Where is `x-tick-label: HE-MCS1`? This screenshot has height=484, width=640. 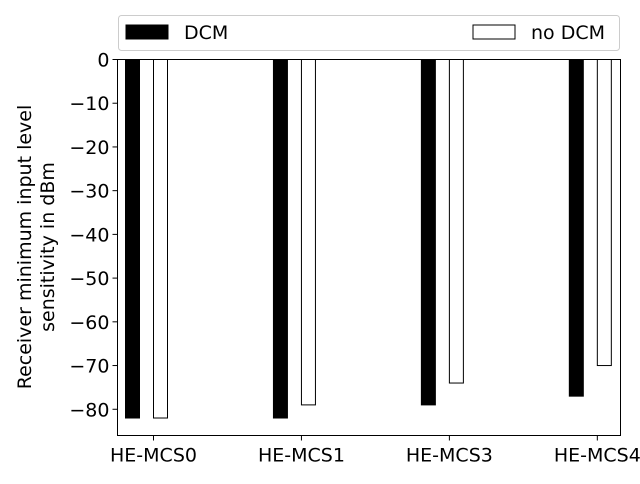
x-tick-label: HE-MCS1 is located at coordinates (301, 456).